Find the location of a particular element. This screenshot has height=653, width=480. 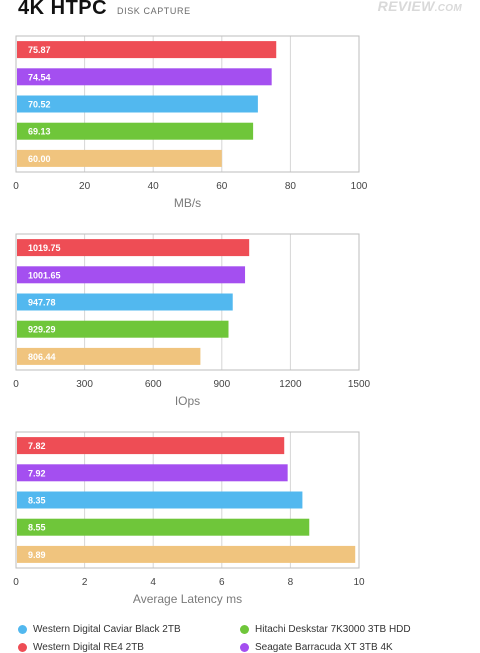

bar-value-label: 7.92 is located at coordinates (37, 473).